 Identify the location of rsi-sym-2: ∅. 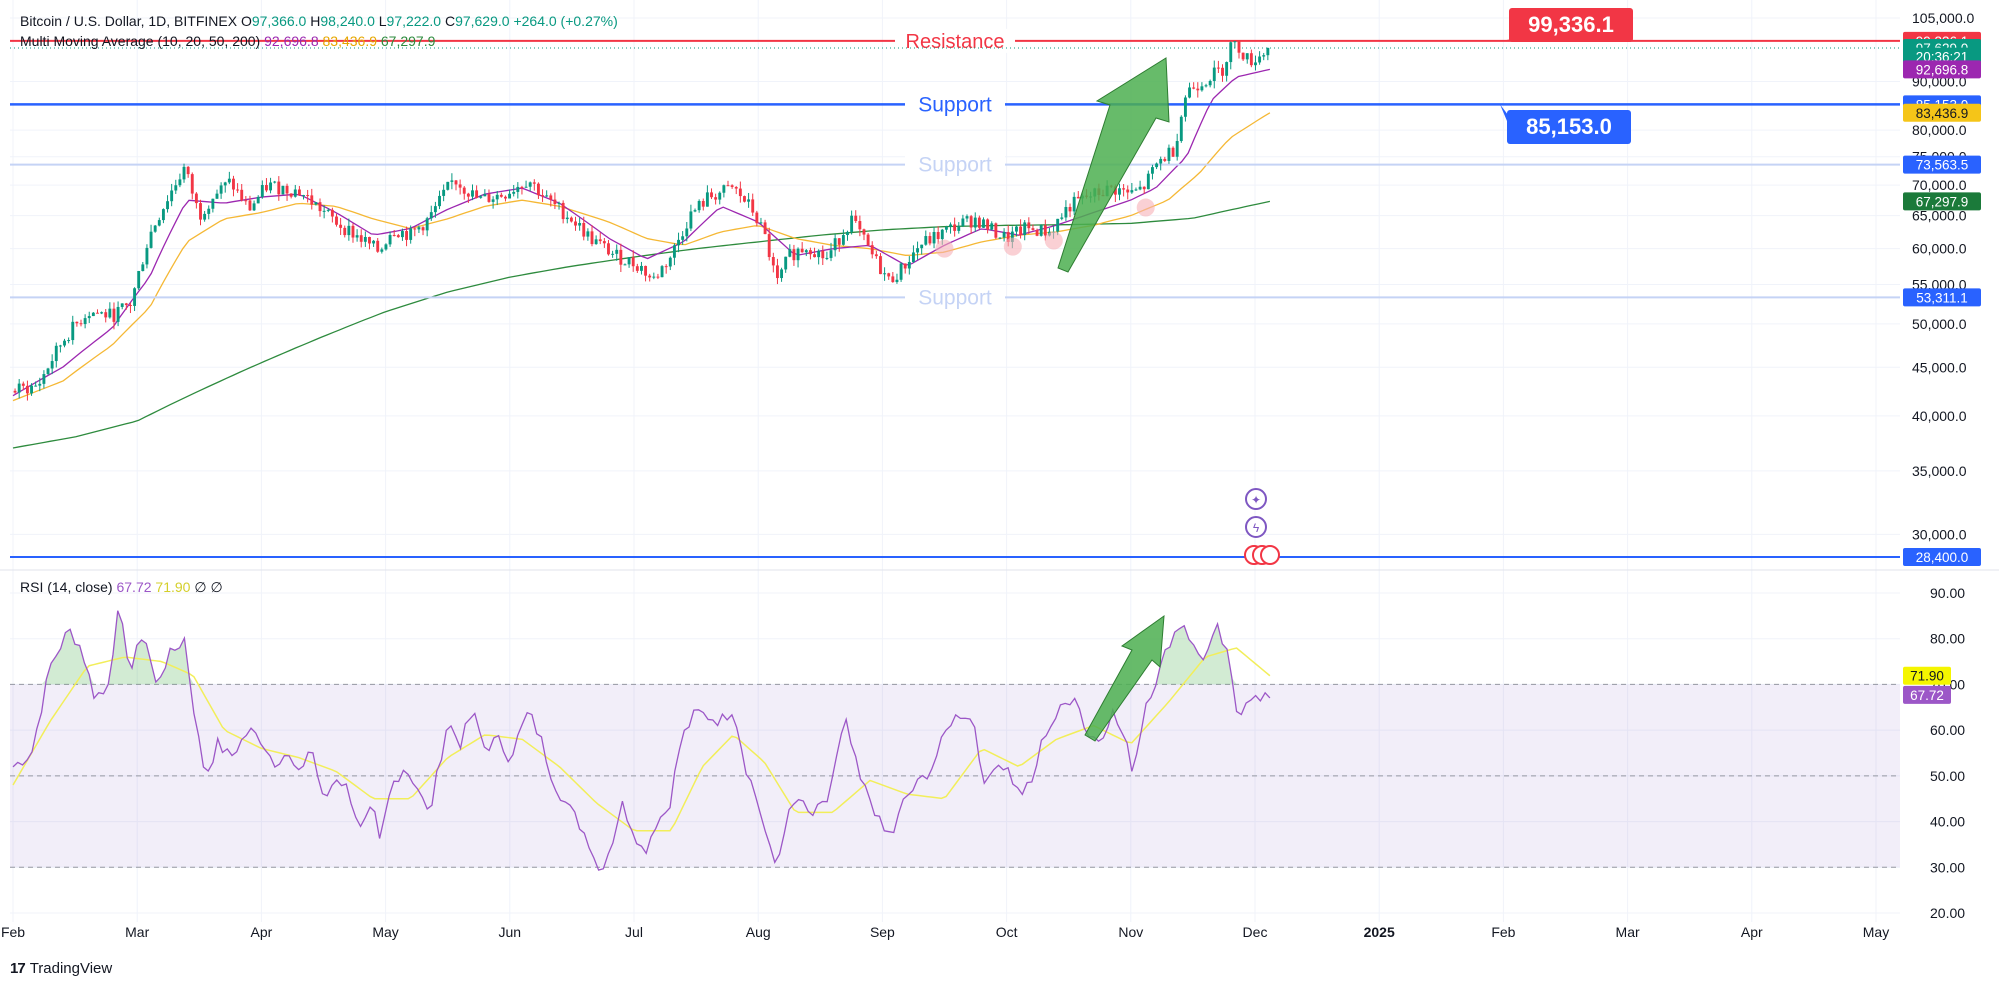
(216, 587).